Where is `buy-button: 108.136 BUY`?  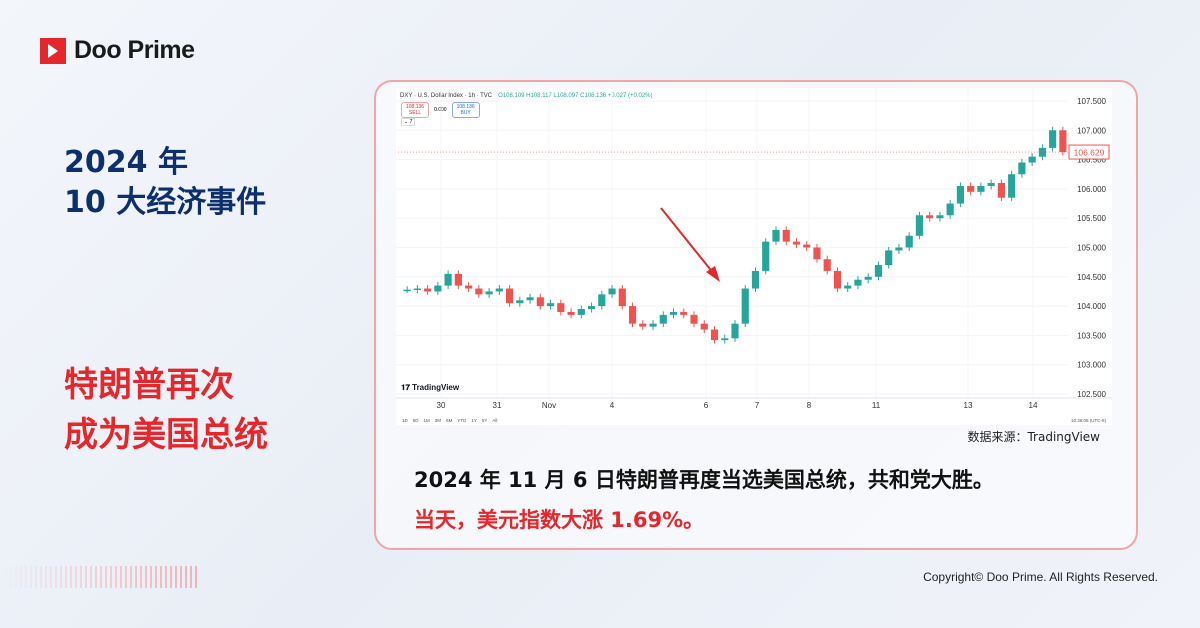
buy-button: 108.136 BUY is located at coordinates (465, 110).